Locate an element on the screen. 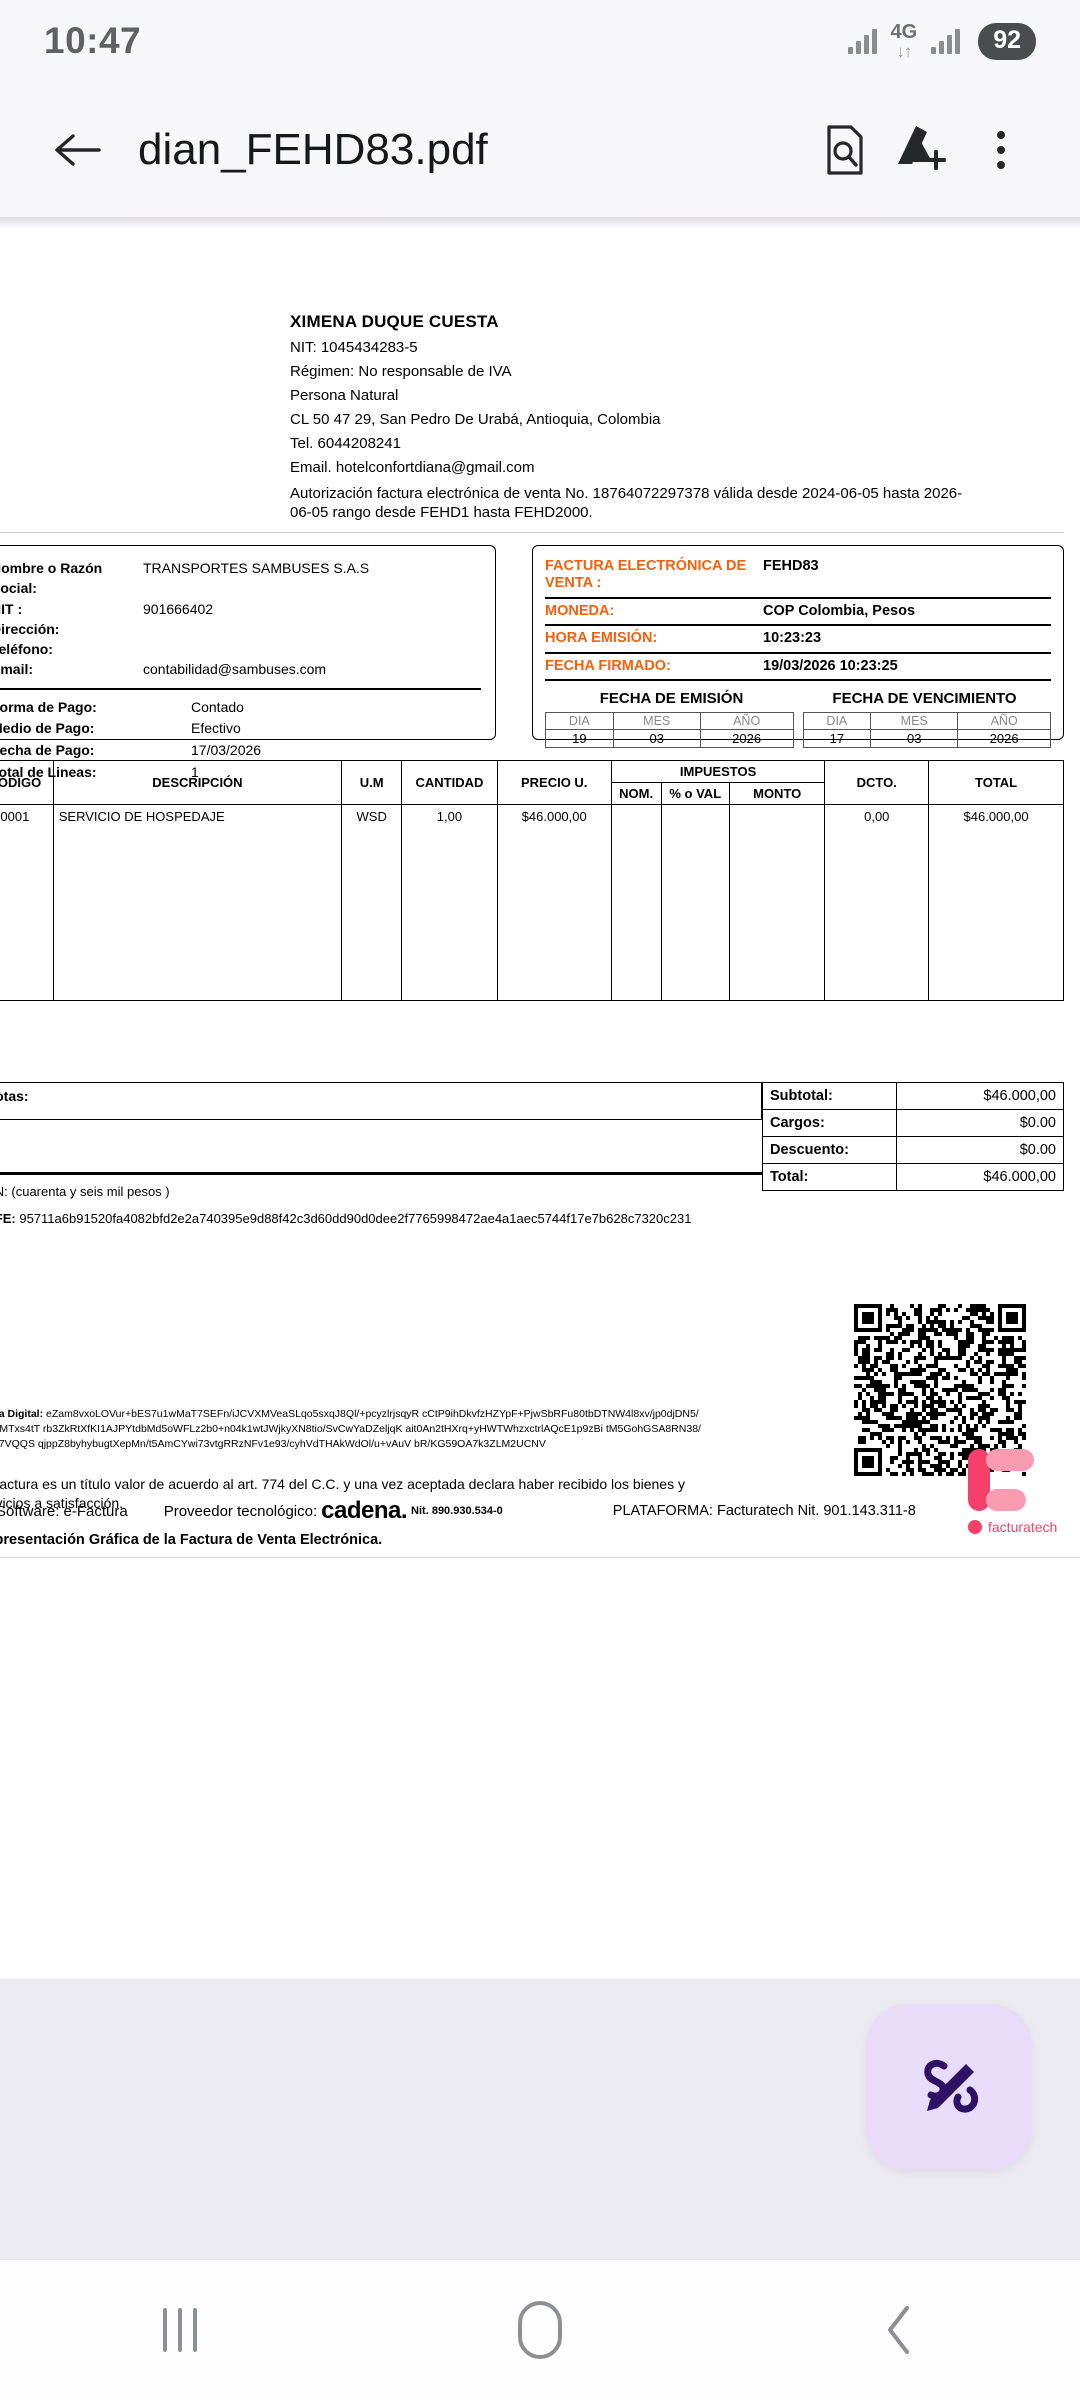 Image resolution: width=1080 pixels, height=2400 pixels. date-tables: DIA MES AÑO 19 03 2026 DIA M is located at coordinates (798, 729).